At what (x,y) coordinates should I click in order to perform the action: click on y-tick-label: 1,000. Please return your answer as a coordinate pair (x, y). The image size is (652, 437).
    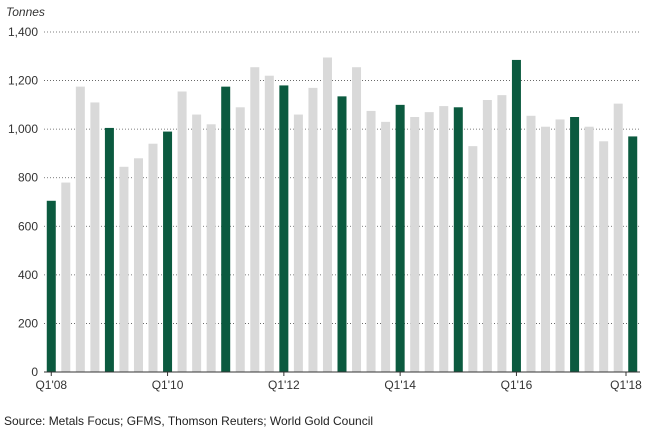
    Looking at the image, I should click on (23, 129).